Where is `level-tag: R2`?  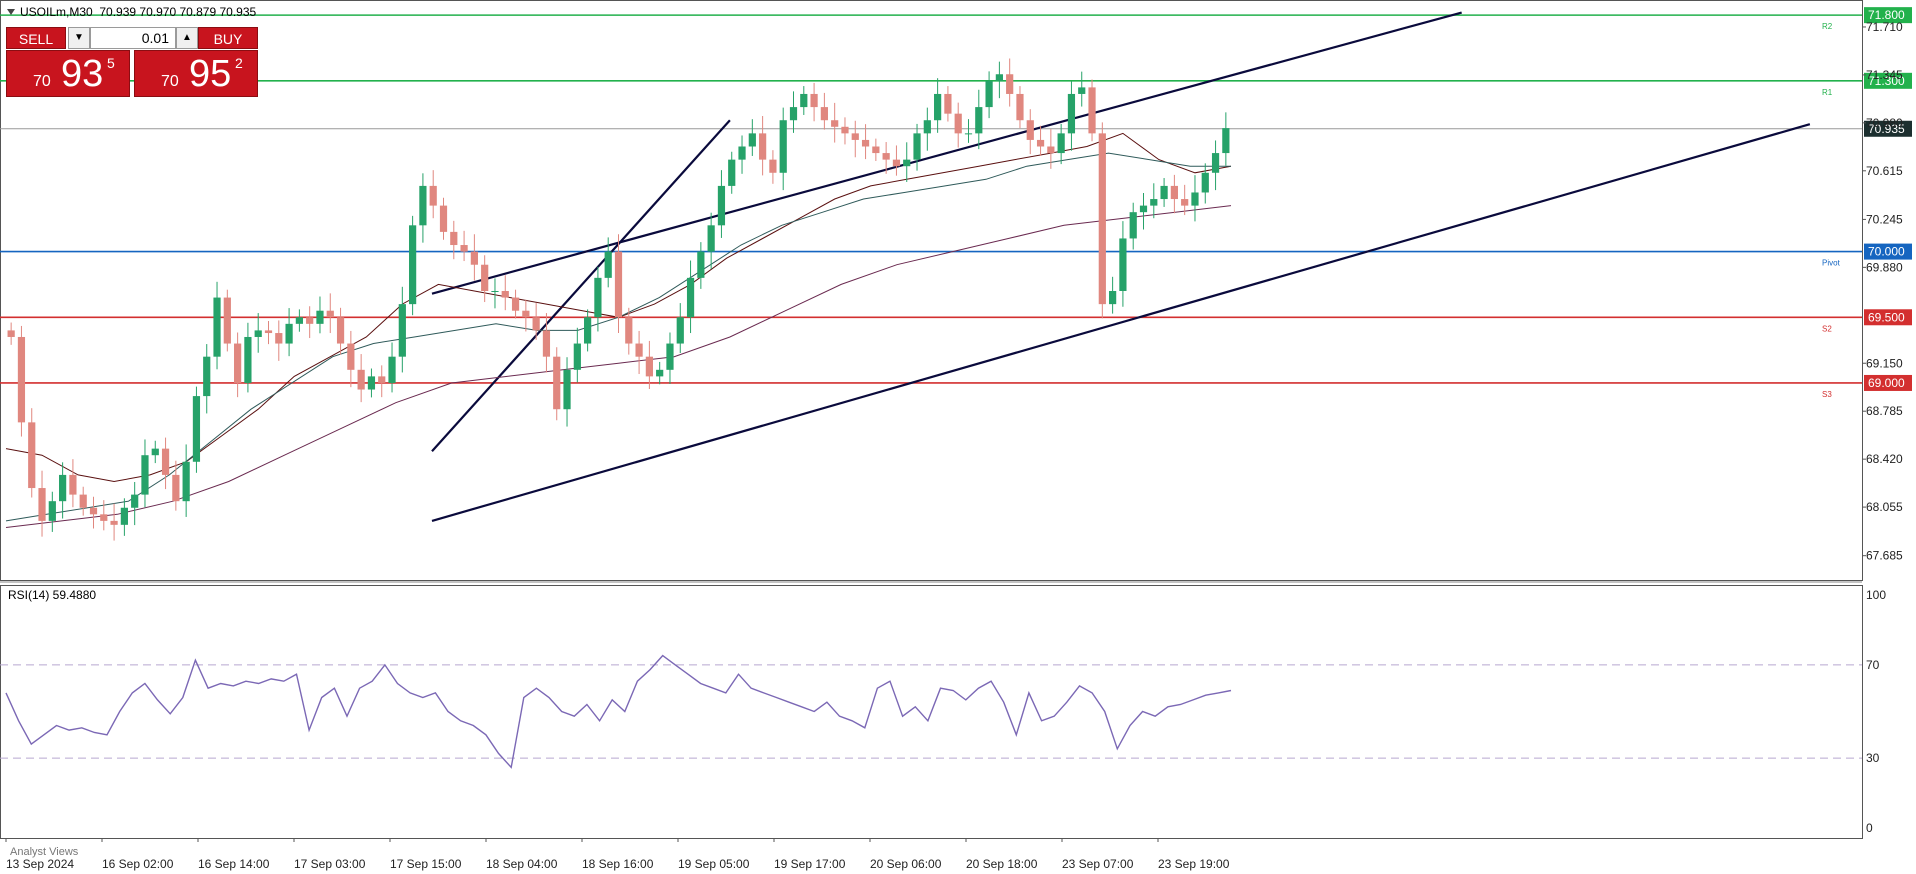
level-tag: R2 is located at coordinates (1827, 26).